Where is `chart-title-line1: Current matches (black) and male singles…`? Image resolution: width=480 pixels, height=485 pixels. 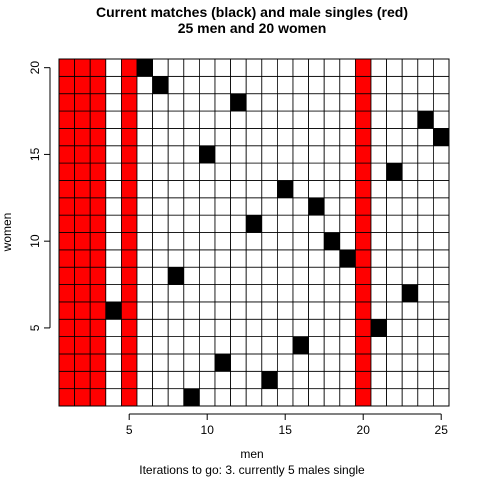
chart-title-line1: Current matches (black) and male singles… is located at coordinates (252, 12).